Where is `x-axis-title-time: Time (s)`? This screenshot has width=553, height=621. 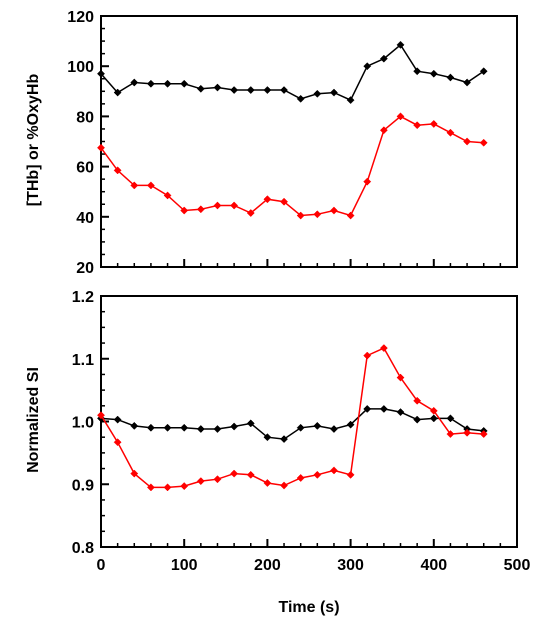
x-axis-title-time: Time (s) is located at coordinates (308, 607).